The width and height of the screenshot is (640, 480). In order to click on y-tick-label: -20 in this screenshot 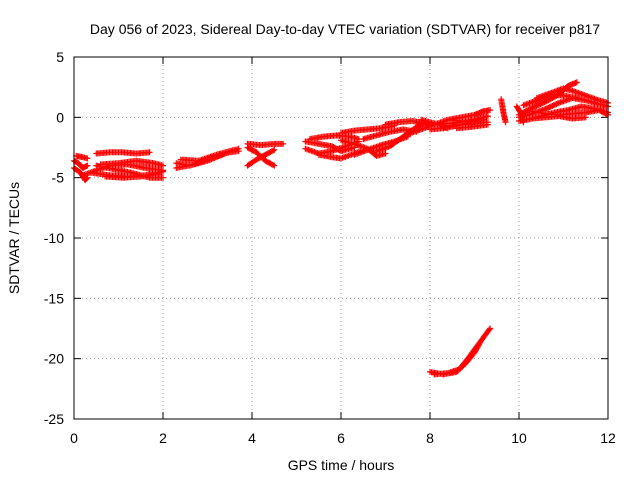, I will do `click(54, 359)`.